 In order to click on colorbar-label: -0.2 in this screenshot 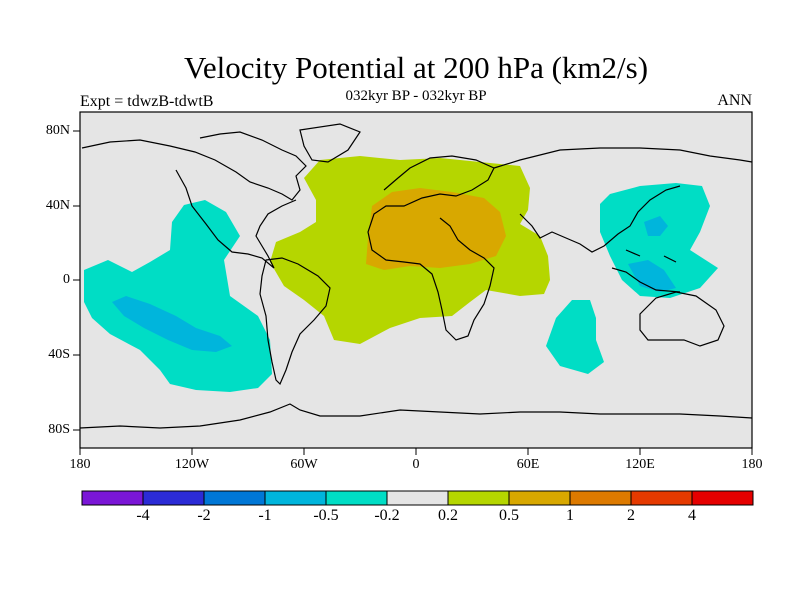, I will do `click(387, 515)`.